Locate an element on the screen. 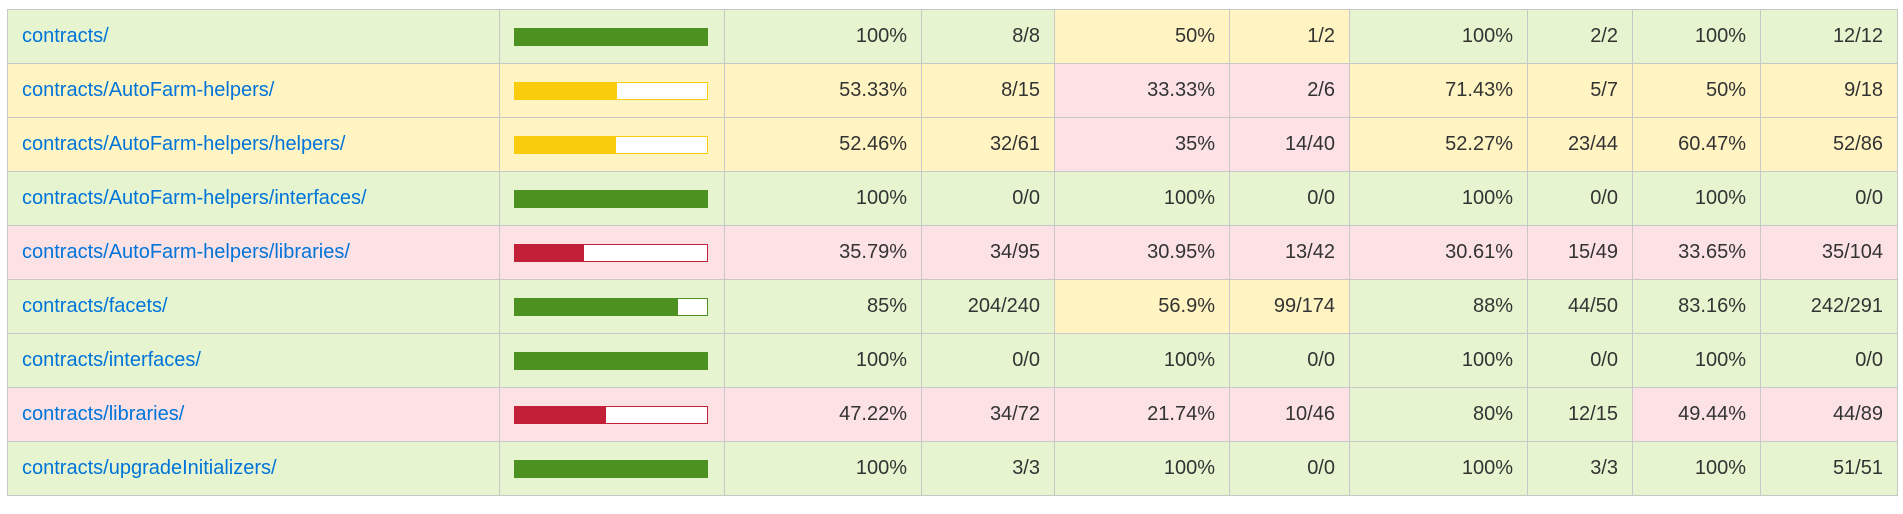 This screenshot has height=514, width=1903. file-cell: contracts/upgradeInitializers/ is located at coordinates (253, 468).